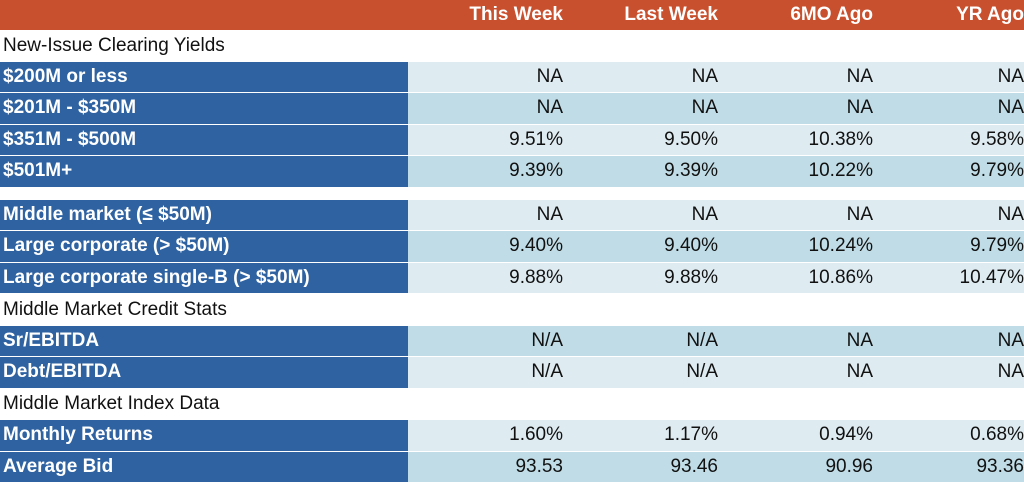 This screenshot has width=1024, height=482. I want to click on cell-last-week: 1.17%, so click(640, 436).